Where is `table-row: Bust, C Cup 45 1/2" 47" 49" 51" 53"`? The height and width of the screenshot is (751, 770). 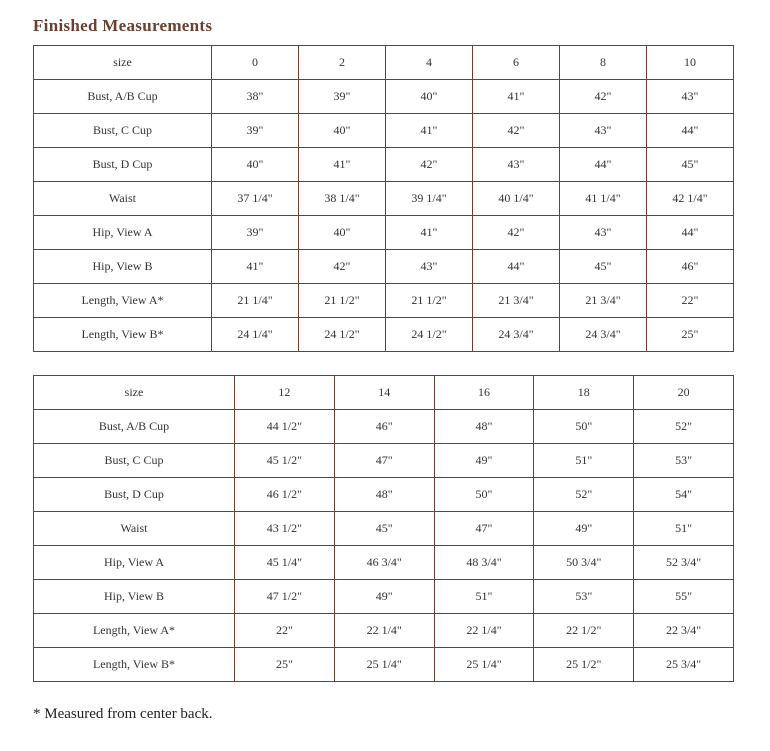 table-row: Bust, C Cup 45 1/2" 47" 49" 51" 53" is located at coordinates (383, 460).